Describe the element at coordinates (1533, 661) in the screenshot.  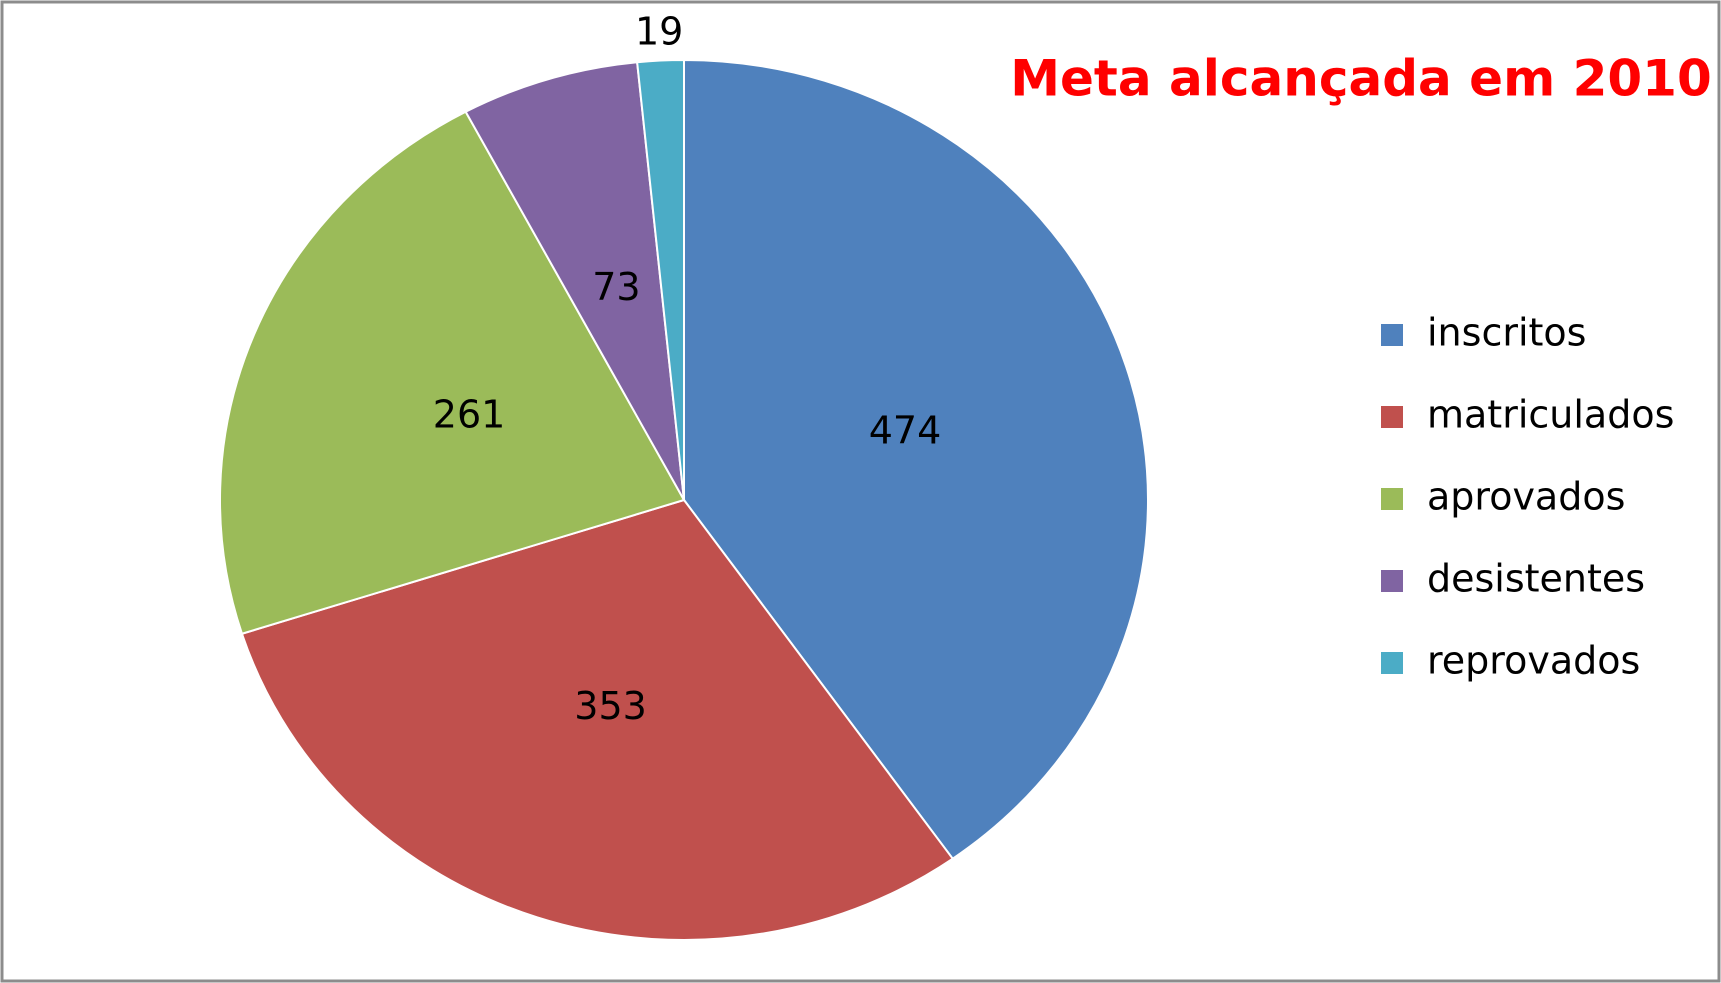
I see `legend-label: reprovados` at that location.